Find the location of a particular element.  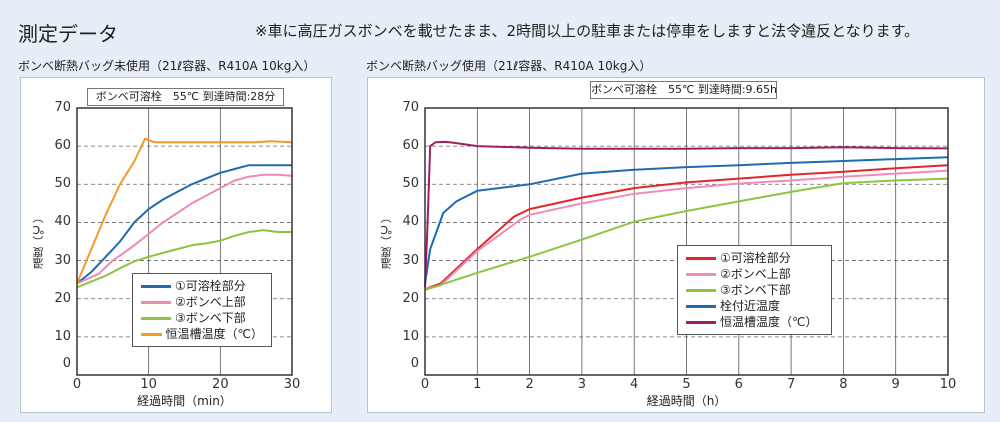

x-axis-label: 経過時間（h） is located at coordinates (686, 401).